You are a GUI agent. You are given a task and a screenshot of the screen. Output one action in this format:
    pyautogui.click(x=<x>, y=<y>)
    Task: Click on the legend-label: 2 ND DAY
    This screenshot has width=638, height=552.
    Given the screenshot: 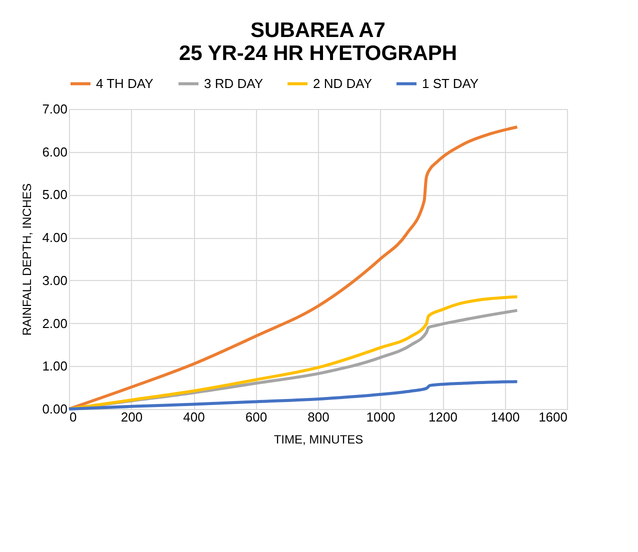 What is the action you would take?
    pyautogui.click(x=342, y=83)
    